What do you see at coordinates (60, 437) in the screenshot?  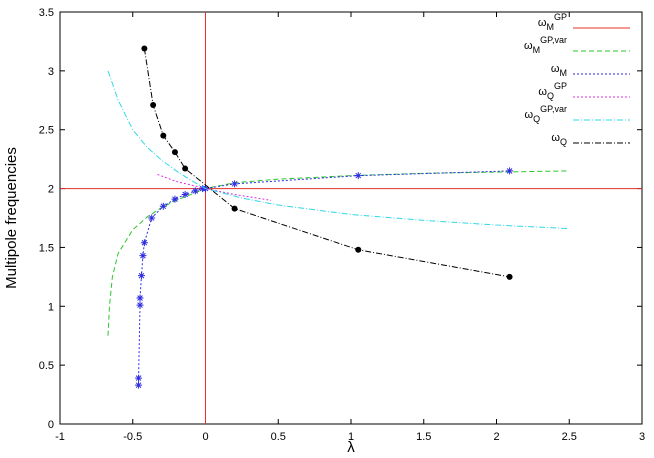 I see `x-tick-label: -1` at bounding box center [60, 437].